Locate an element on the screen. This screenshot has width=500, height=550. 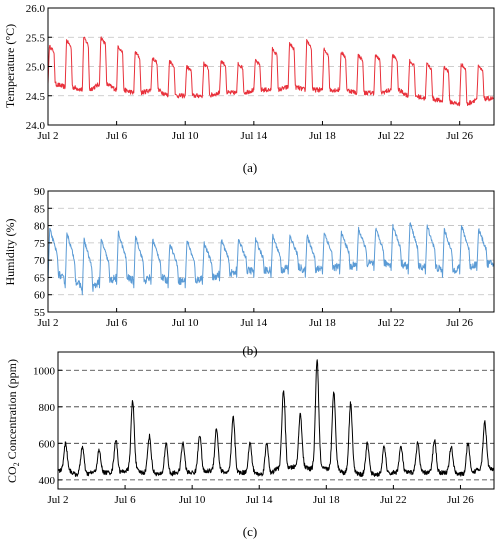
panel-a-ytick-label: 24.0 is located at coordinates (36, 126).